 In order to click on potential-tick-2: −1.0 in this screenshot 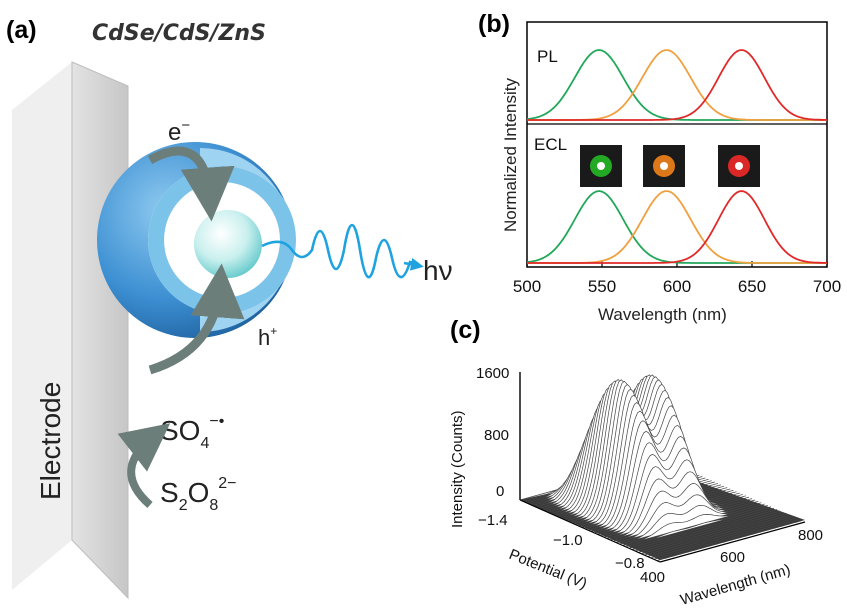, I will do `click(568, 540)`.